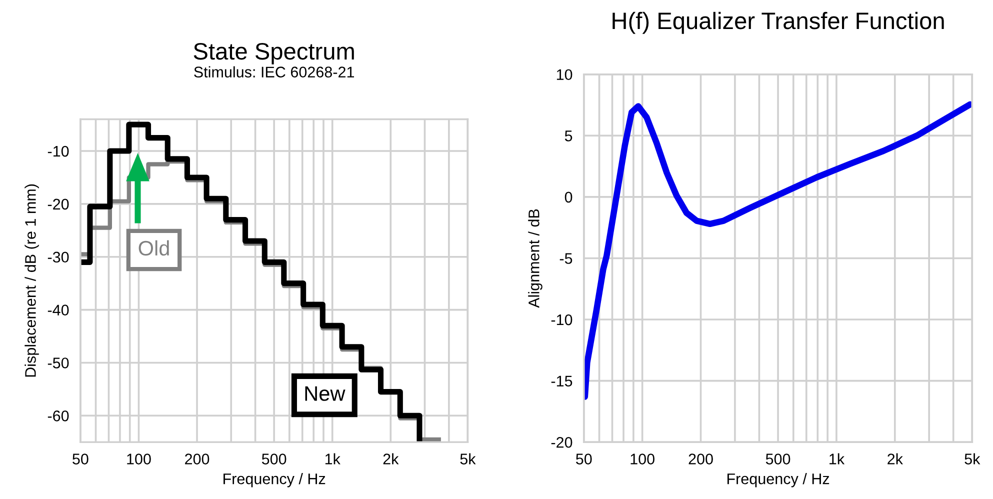 Image resolution: width=993 pixels, height=499 pixels. What do you see at coordinates (568, 136) in the screenshot?
I see `y-tick-label: 5` at bounding box center [568, 136].